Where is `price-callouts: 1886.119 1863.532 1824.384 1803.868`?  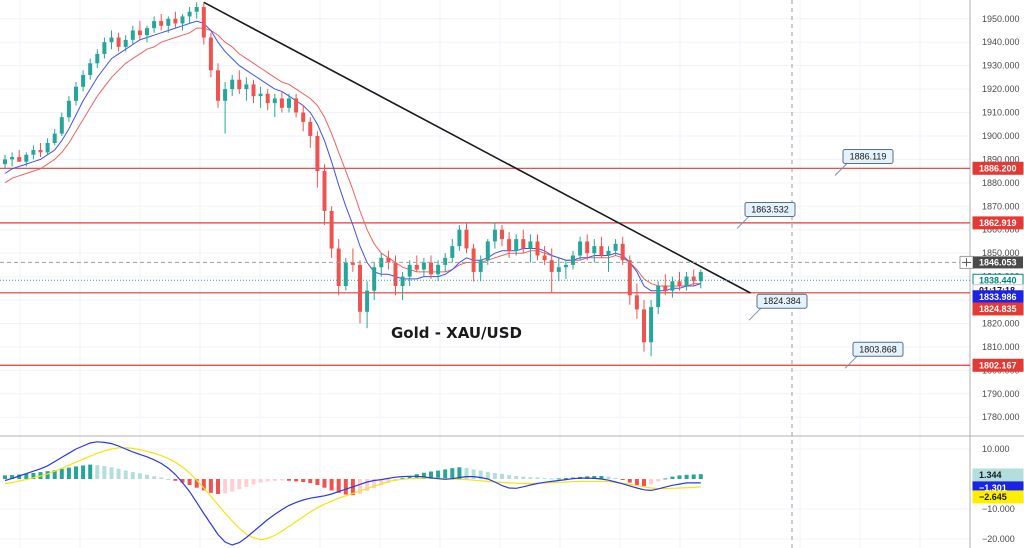 price-callouts: 1886.119 1863.532 1824.384 1803.868 is located at coordinates (820, 258).